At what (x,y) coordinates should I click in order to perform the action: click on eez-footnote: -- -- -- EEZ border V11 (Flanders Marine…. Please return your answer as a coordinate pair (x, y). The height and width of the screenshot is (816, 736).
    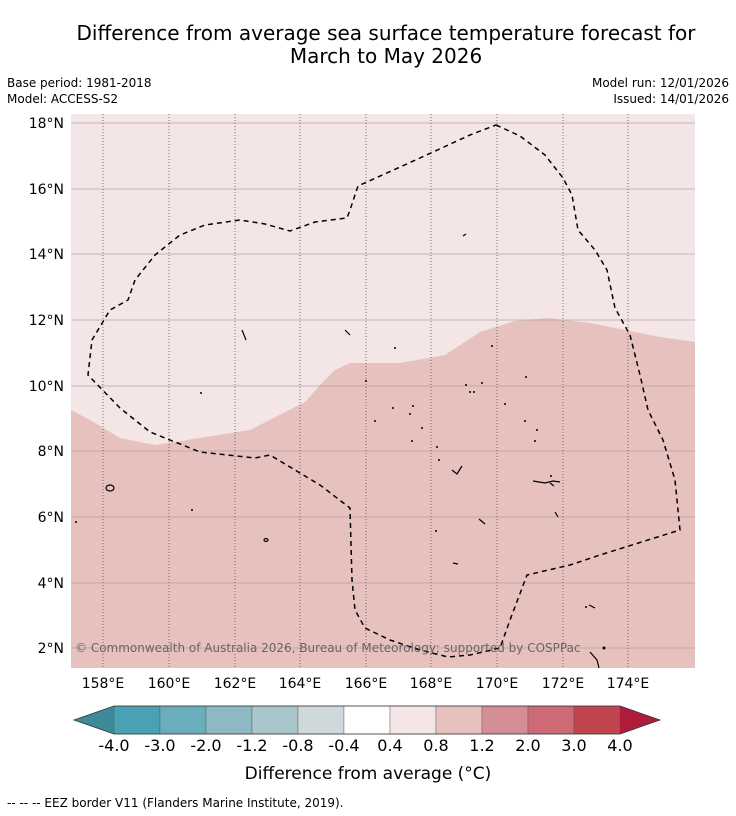
    Looking at the image, I should click on (175, 803).